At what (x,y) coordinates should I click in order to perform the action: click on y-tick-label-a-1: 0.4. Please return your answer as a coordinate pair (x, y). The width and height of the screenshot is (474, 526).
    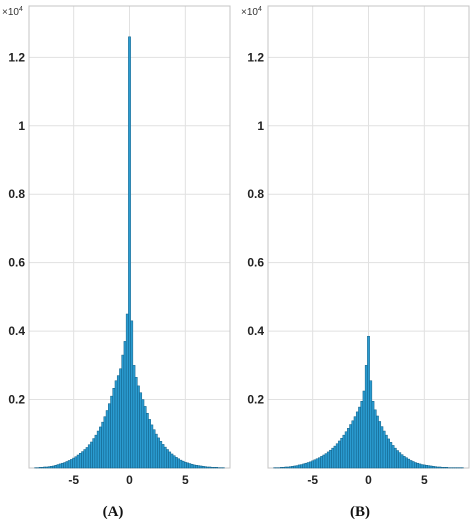
    Looking at the image, I should click on (16, 331).